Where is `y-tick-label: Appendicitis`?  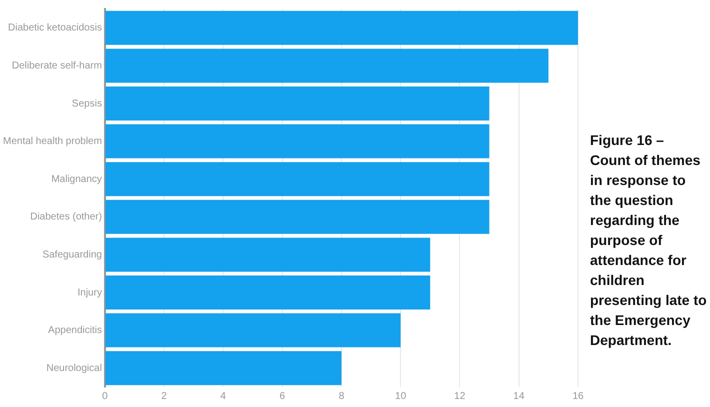
y-tick-label: Appendicitis is located at coordinates (75, 330).